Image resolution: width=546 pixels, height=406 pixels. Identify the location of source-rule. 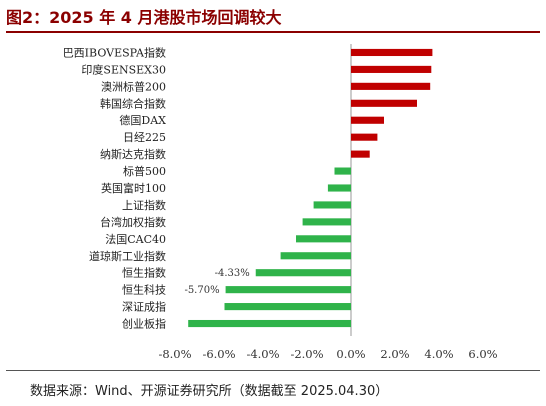
(273, 370).